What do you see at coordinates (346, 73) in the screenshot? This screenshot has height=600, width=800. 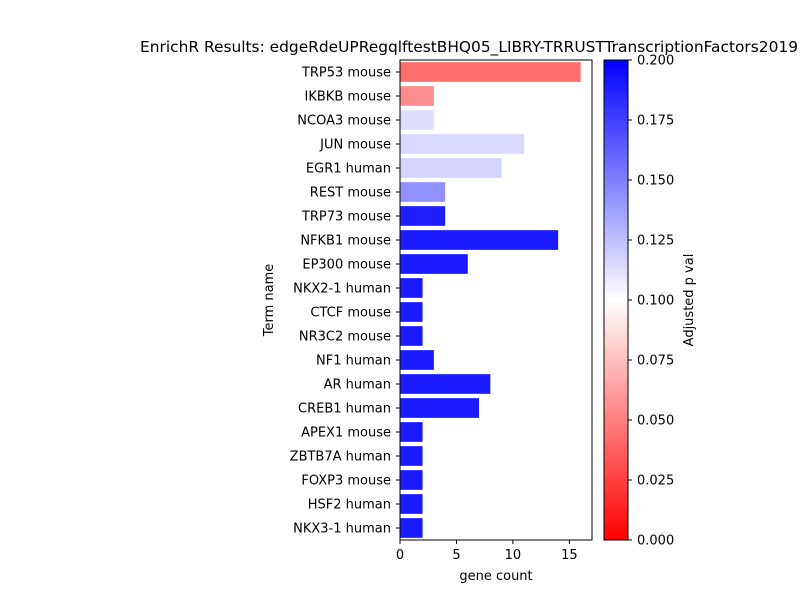 I see `y-tick-label: TRP53 mouse` at bounding box center [346, 73].